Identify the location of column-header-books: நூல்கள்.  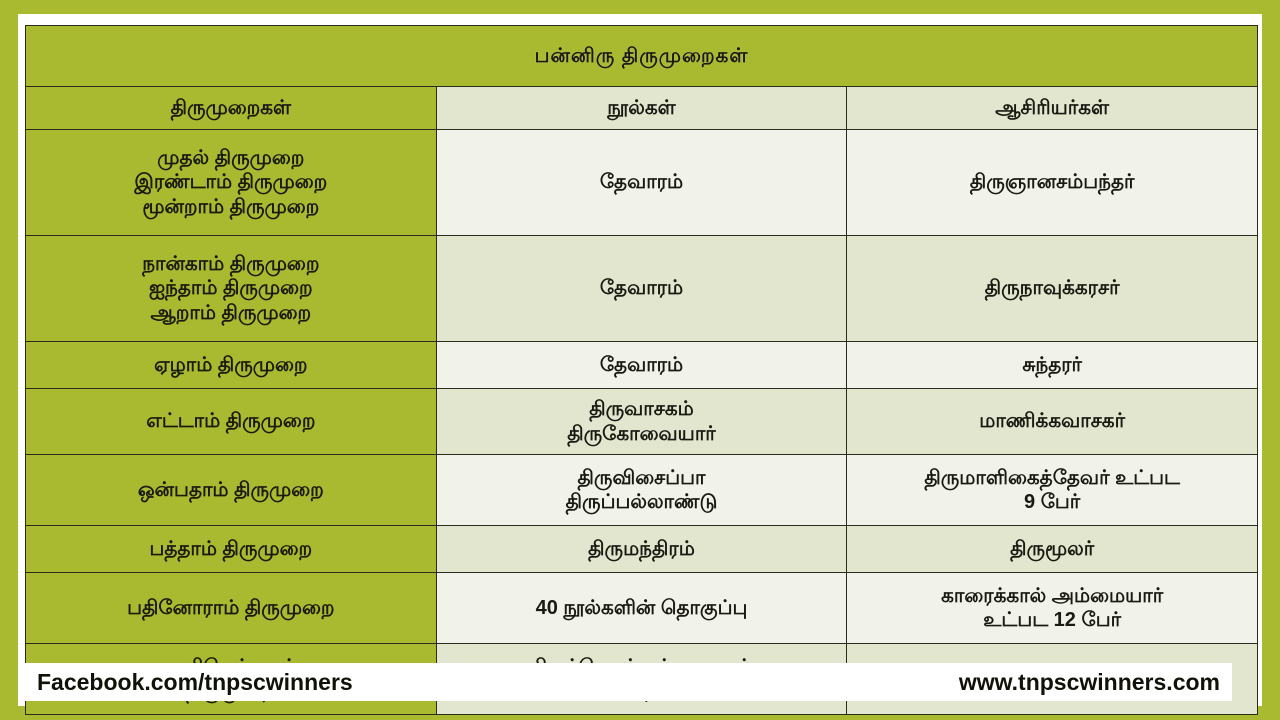
(641, 108).